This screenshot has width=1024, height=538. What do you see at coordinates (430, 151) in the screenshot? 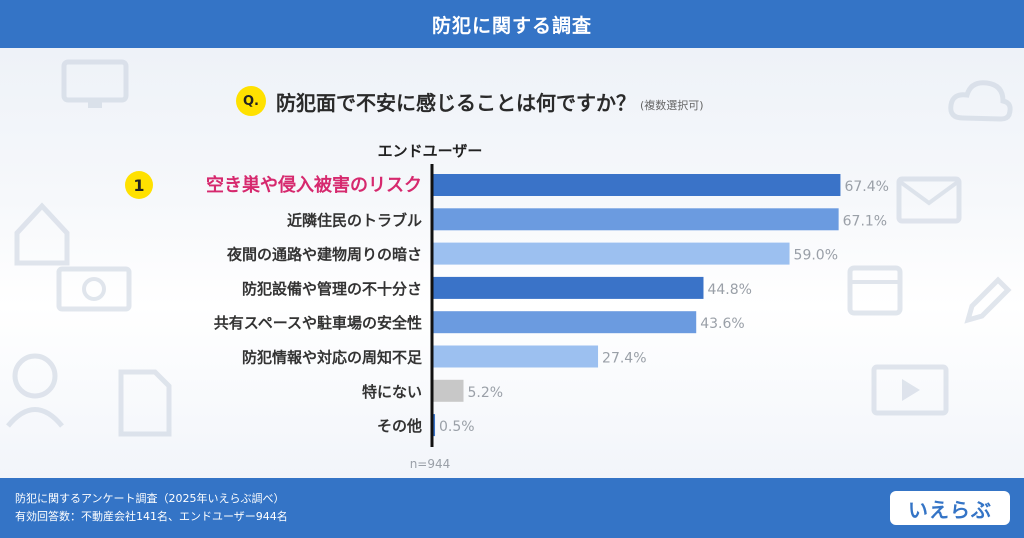
I see `group-label: エンドユーザー` at bounding box center [430, 151].